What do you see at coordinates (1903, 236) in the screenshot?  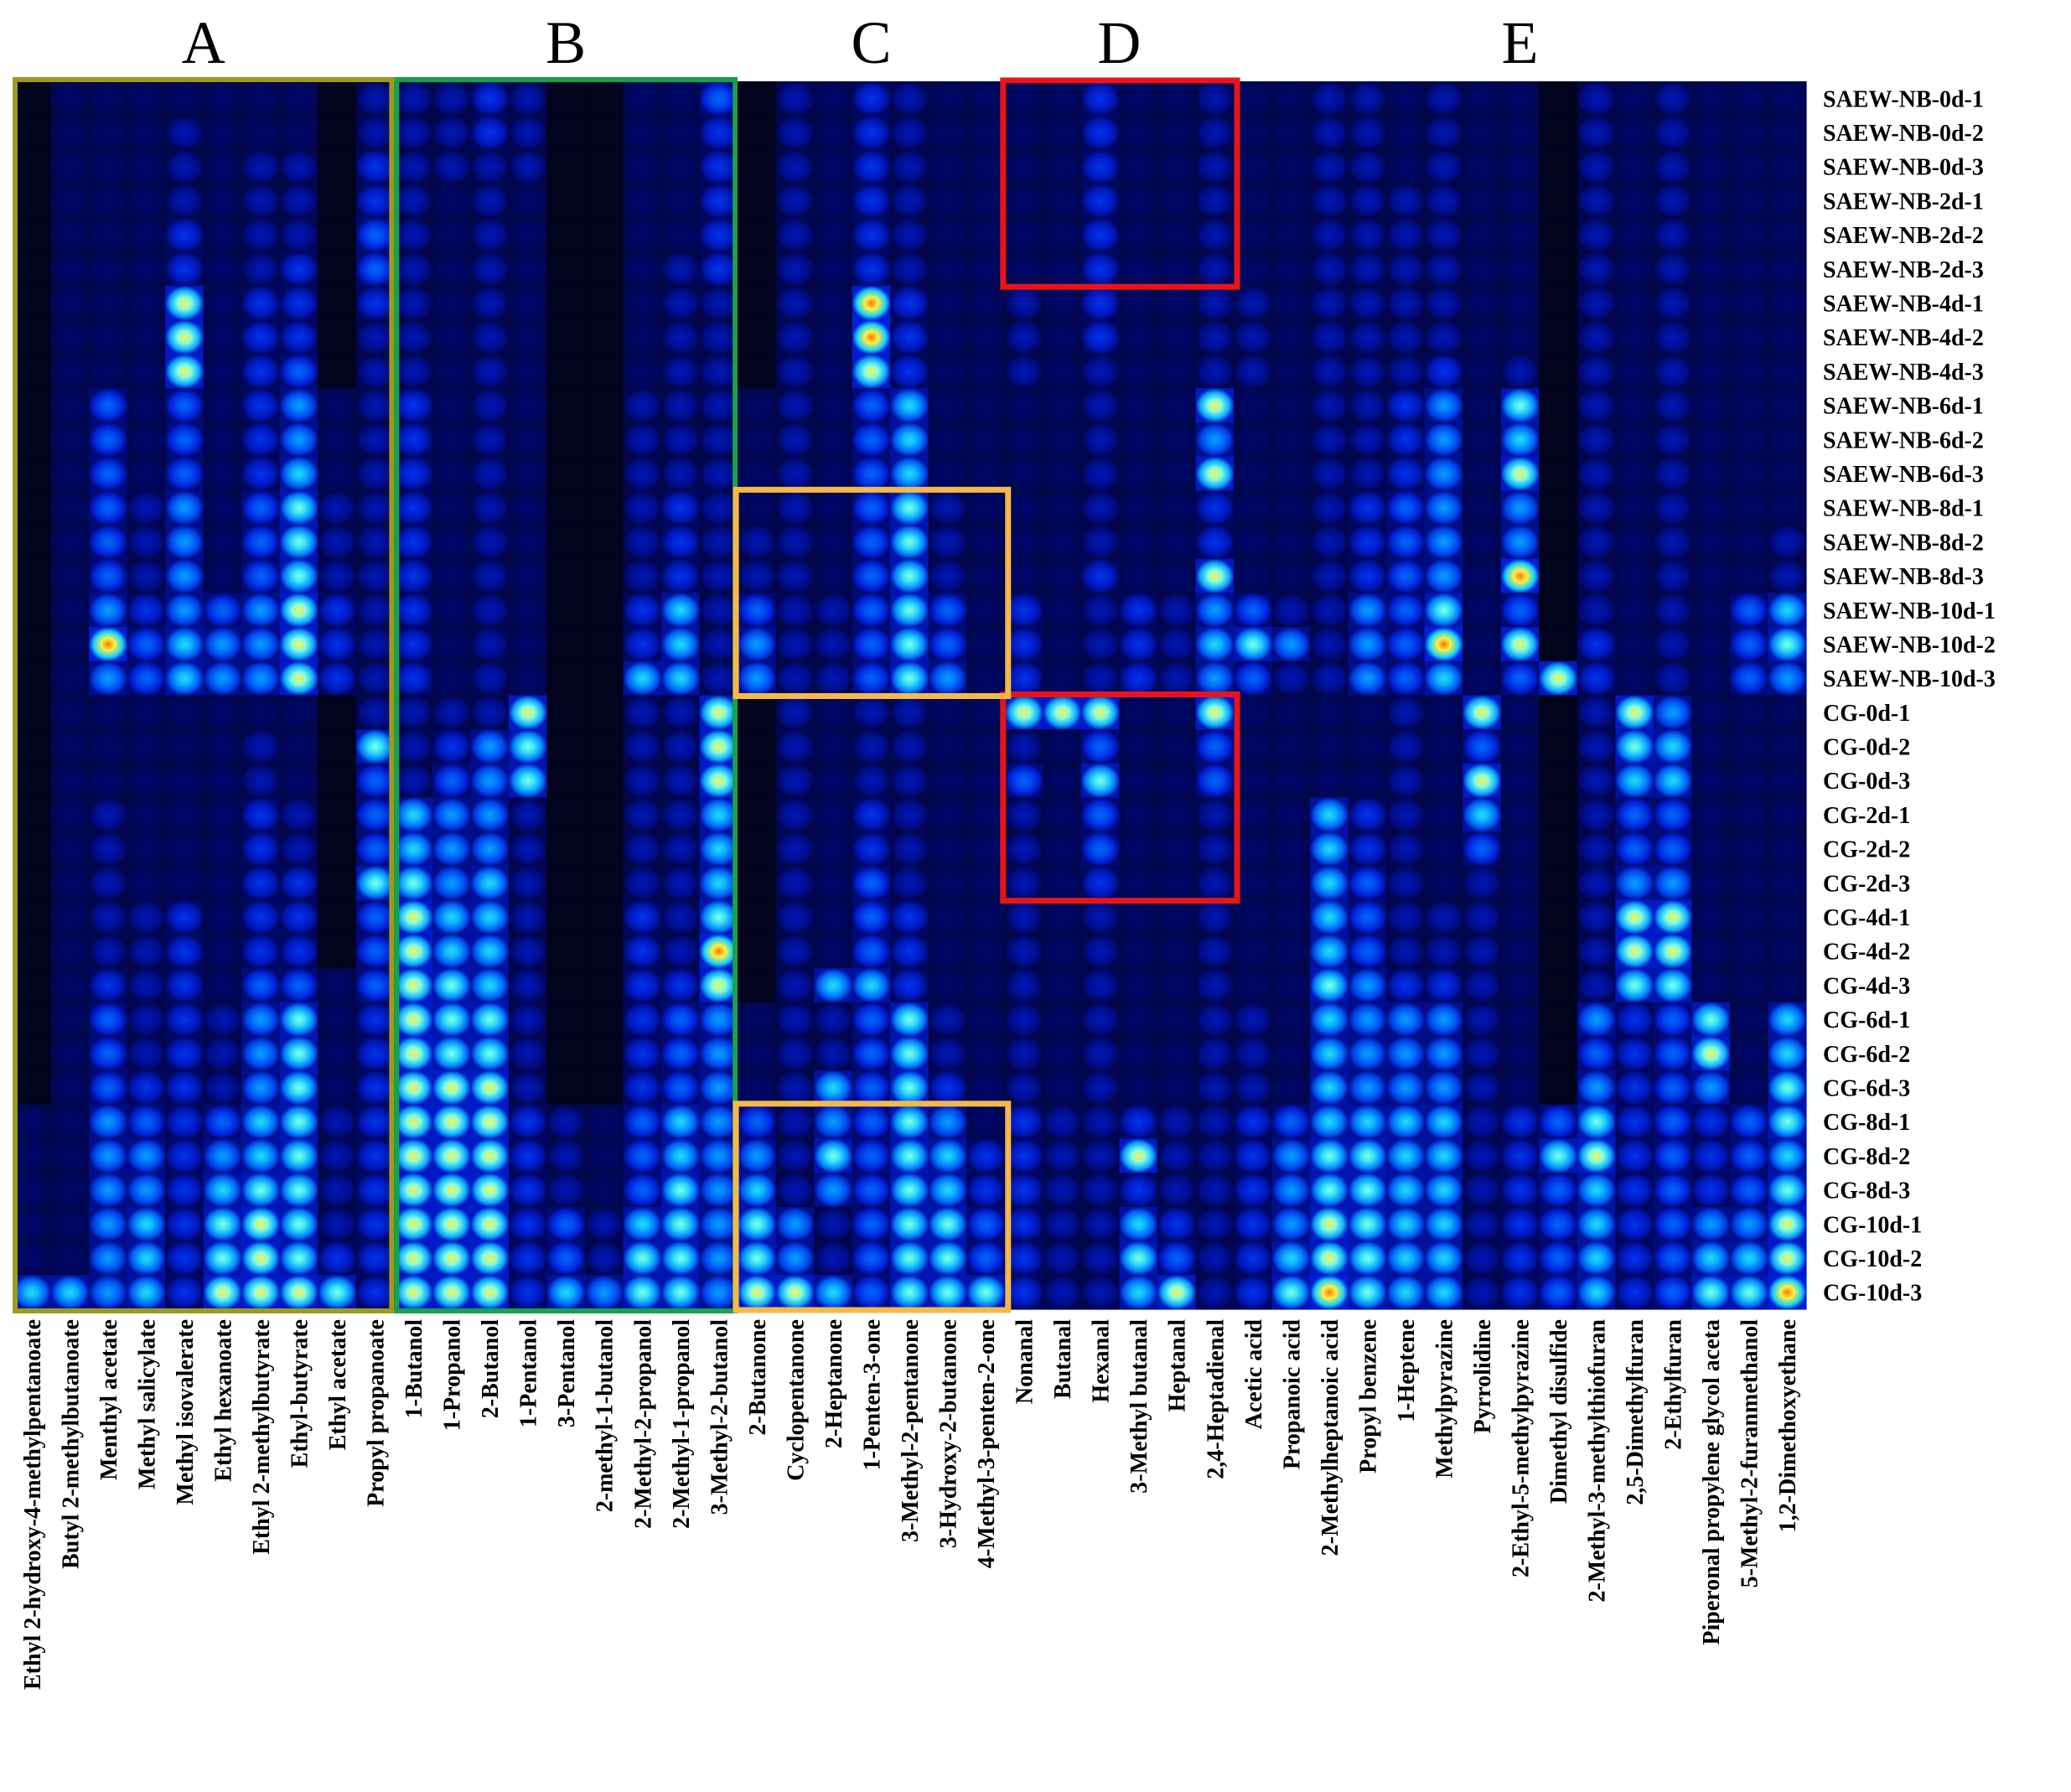 I see `row-label: SAEW-NB-2d-2` at bounding box center [1903, 236].